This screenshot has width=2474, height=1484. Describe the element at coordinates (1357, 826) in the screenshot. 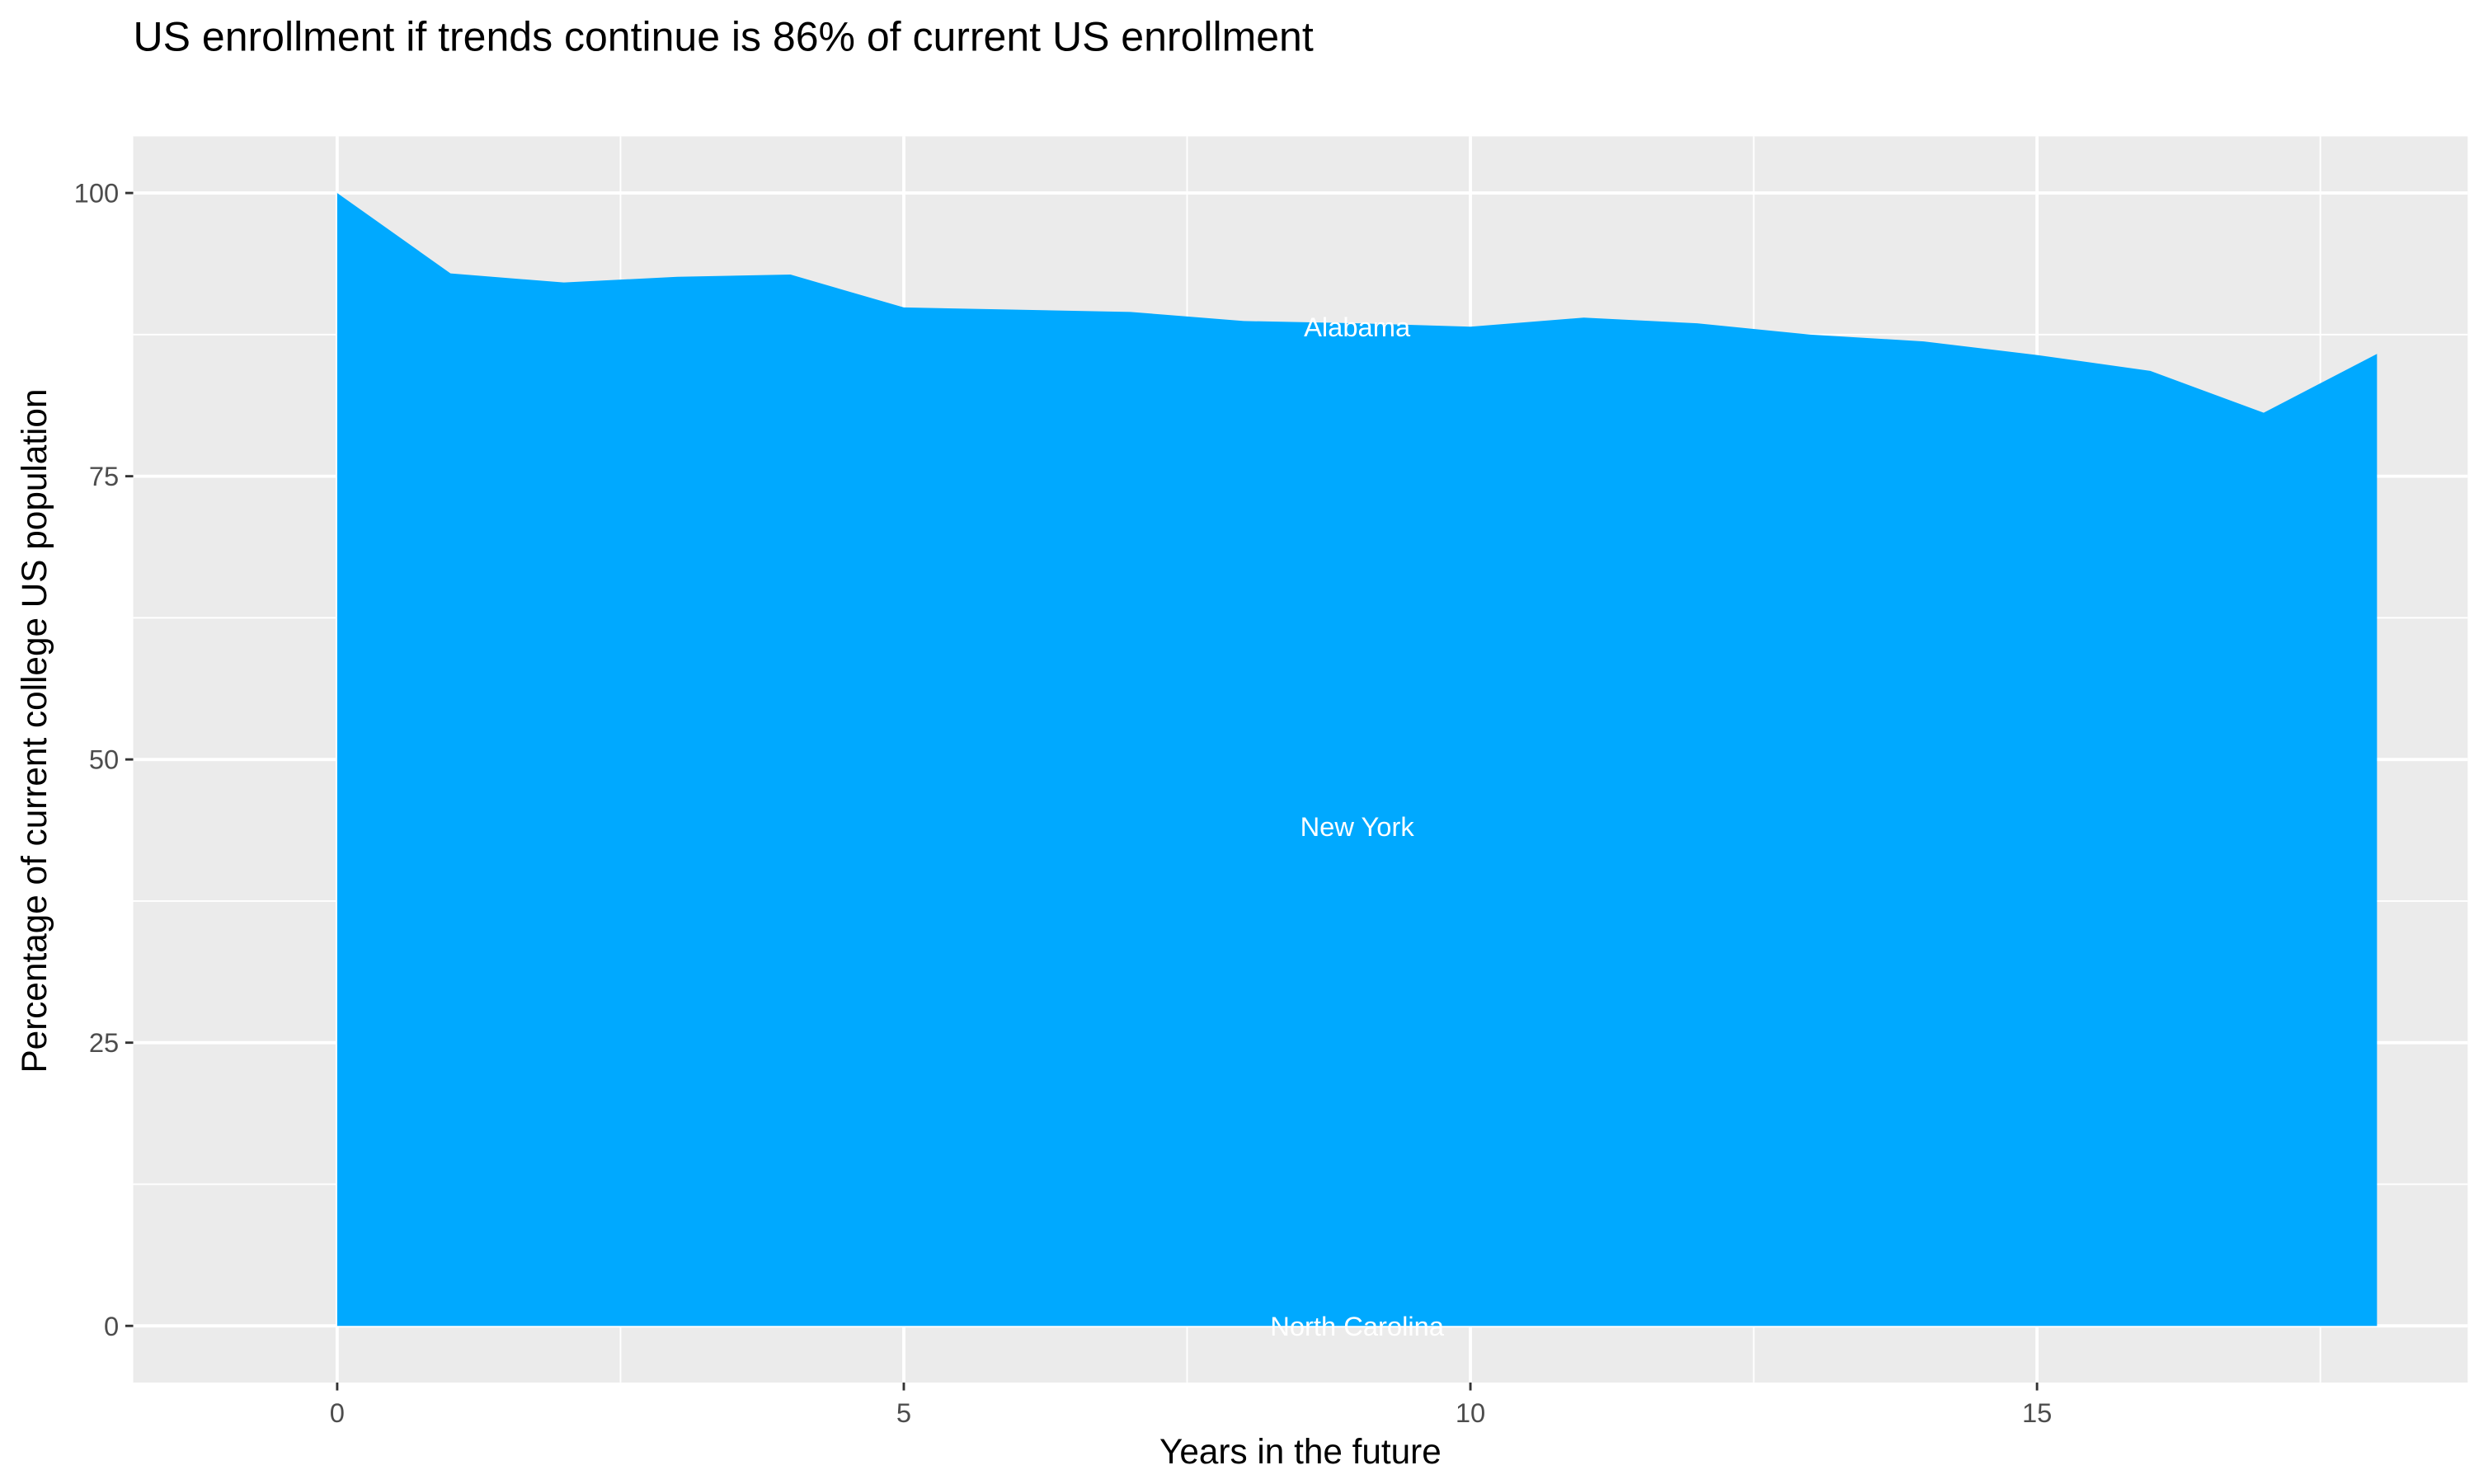

I see `area-label: New York` at that location.